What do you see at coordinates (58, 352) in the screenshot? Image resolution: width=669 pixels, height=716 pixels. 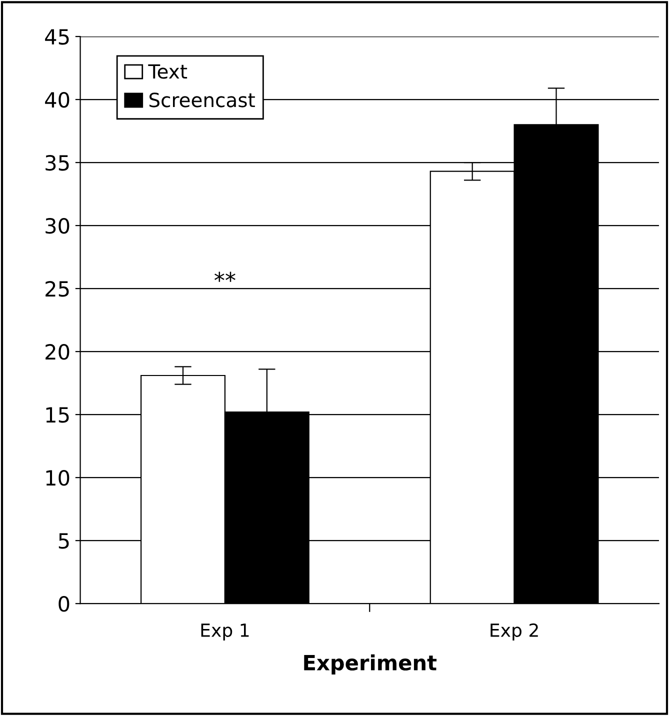 I see `y-tick-label: 20` at bounding box center [58, 352].